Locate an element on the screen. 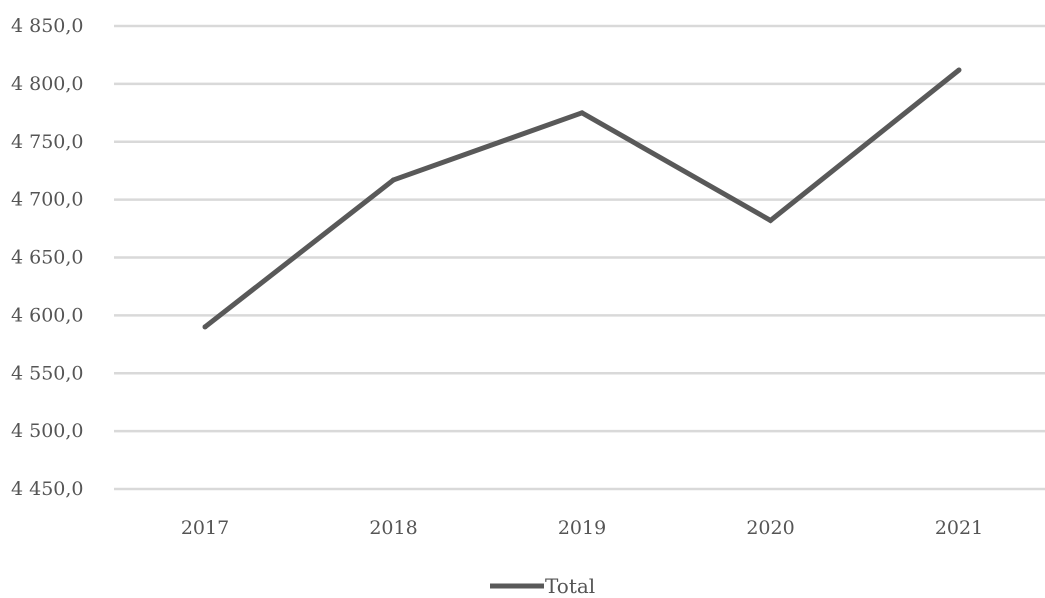  y-tick-label: 4 600,0 is located at coordinates (47, 315).